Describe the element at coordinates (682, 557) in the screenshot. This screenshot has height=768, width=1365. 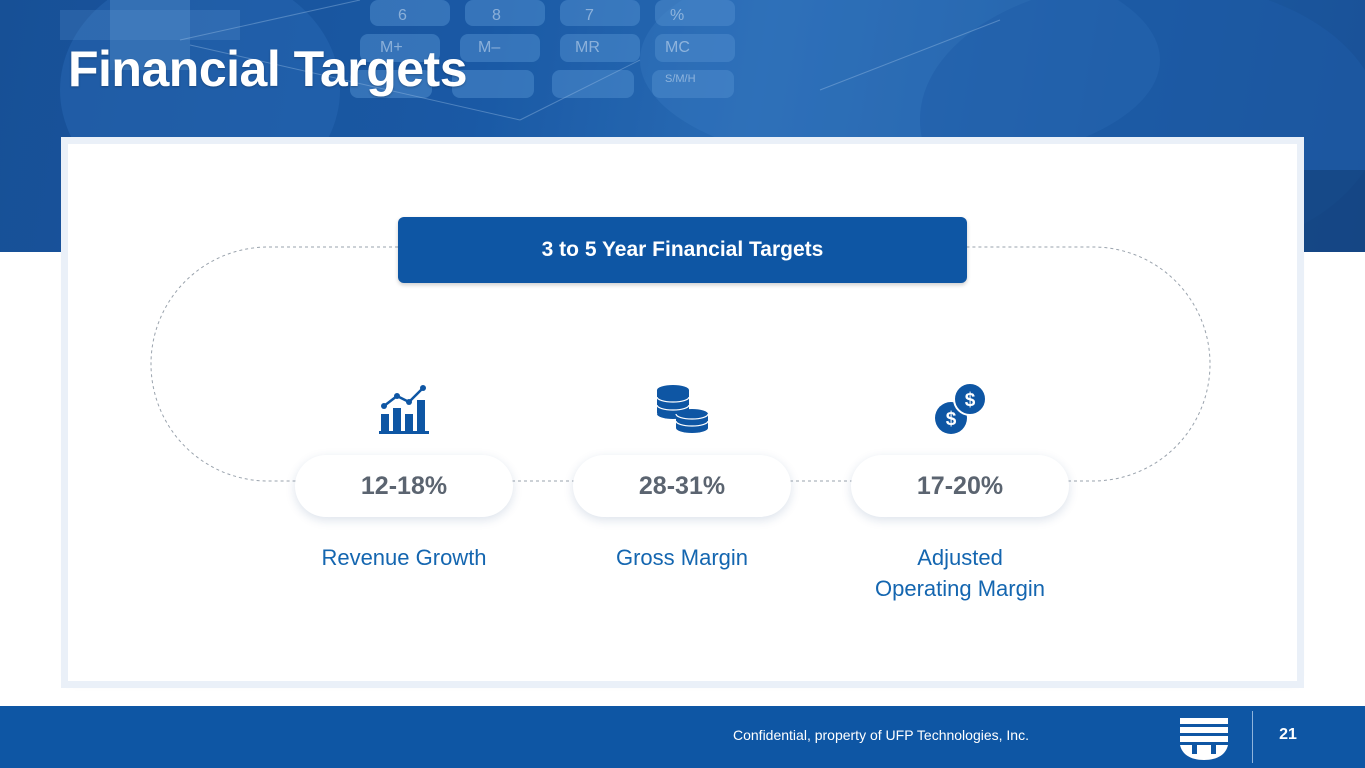
I see `gross-margin-label: Gross Margin` at that location.